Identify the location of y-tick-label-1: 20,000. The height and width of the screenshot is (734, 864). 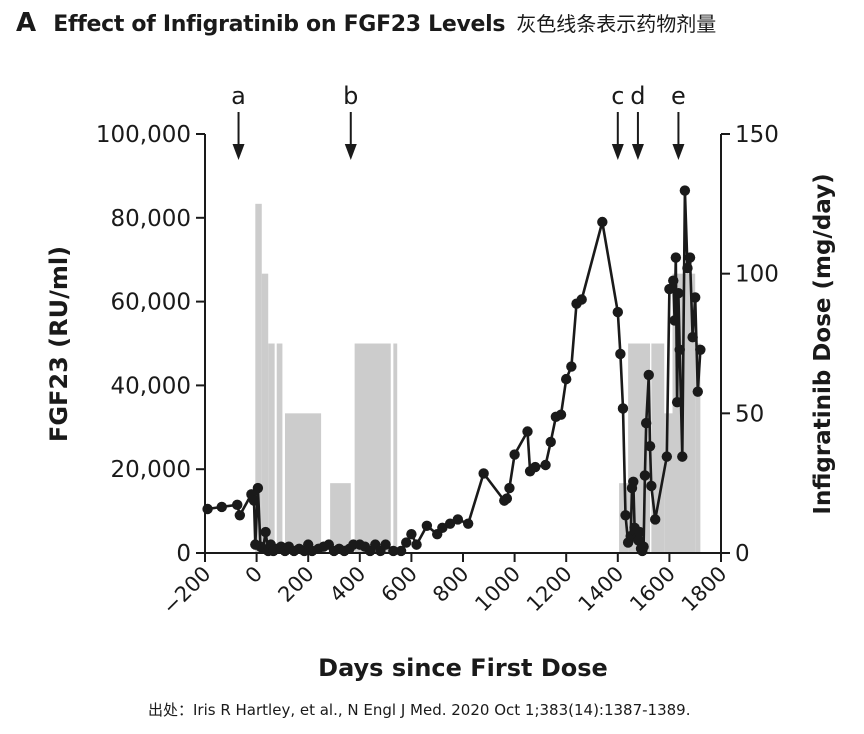
(151, 470).